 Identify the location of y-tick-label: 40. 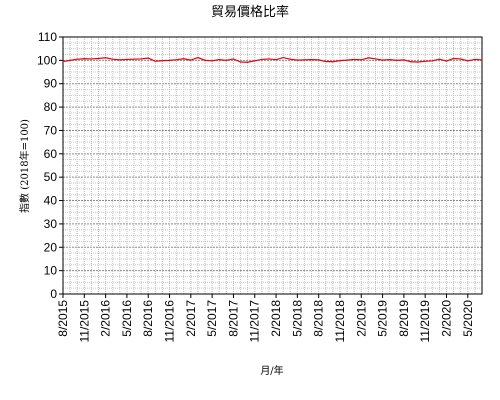
(51, 201).